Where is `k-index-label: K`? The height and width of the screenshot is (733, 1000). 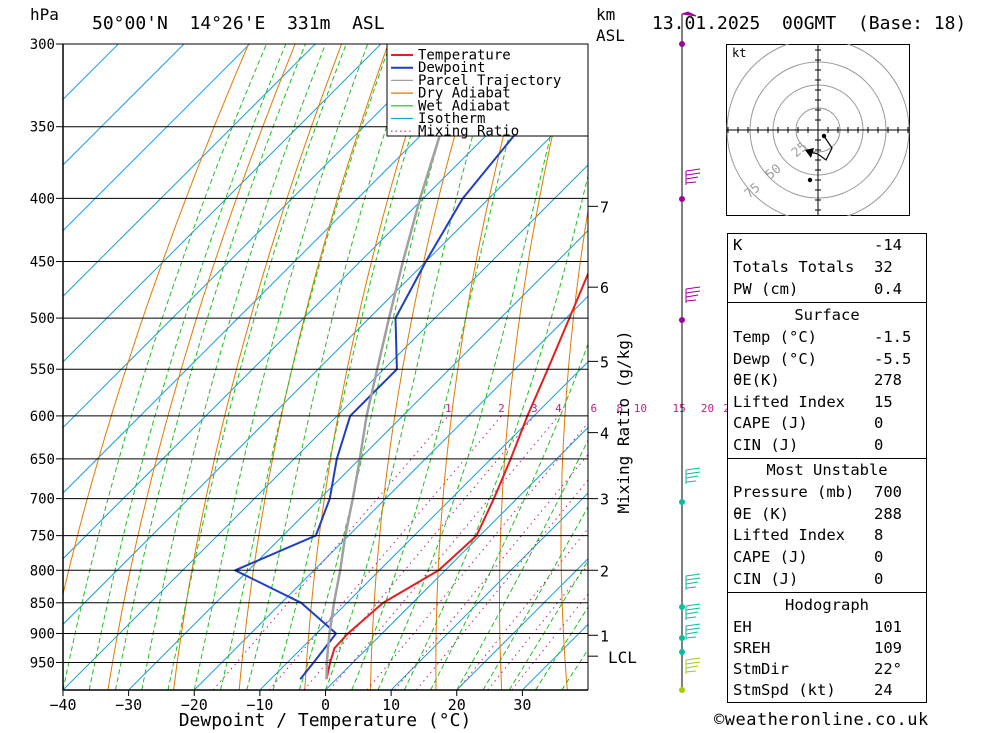
k-index-label: K is located at coordinates (738, 245).